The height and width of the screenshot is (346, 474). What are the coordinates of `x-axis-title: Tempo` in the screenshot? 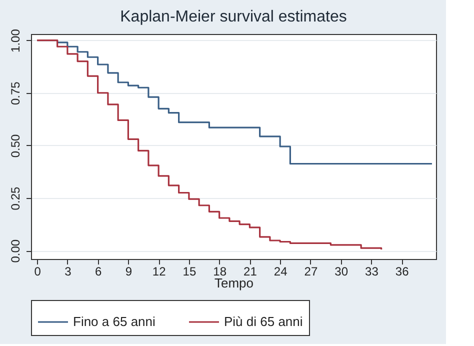 It's located at (234, 283).